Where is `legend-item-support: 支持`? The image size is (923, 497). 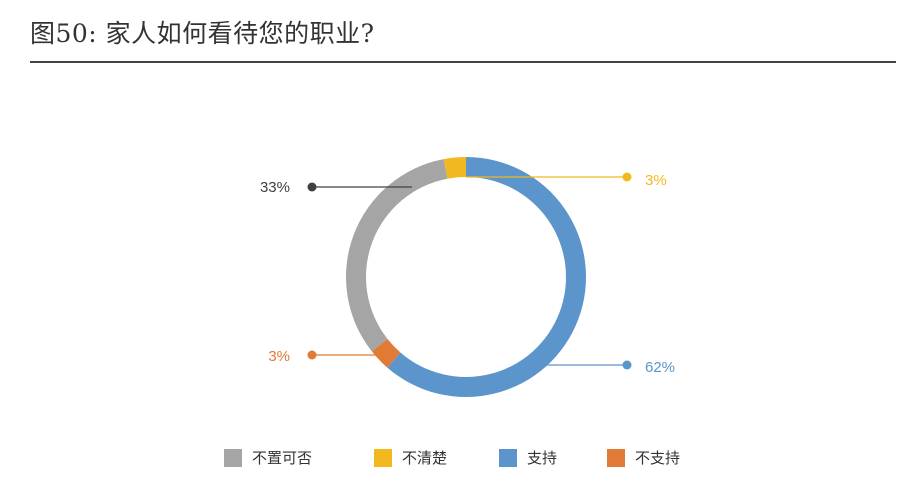 legend-item-support: 支持 is located at coordinates (528, 457).